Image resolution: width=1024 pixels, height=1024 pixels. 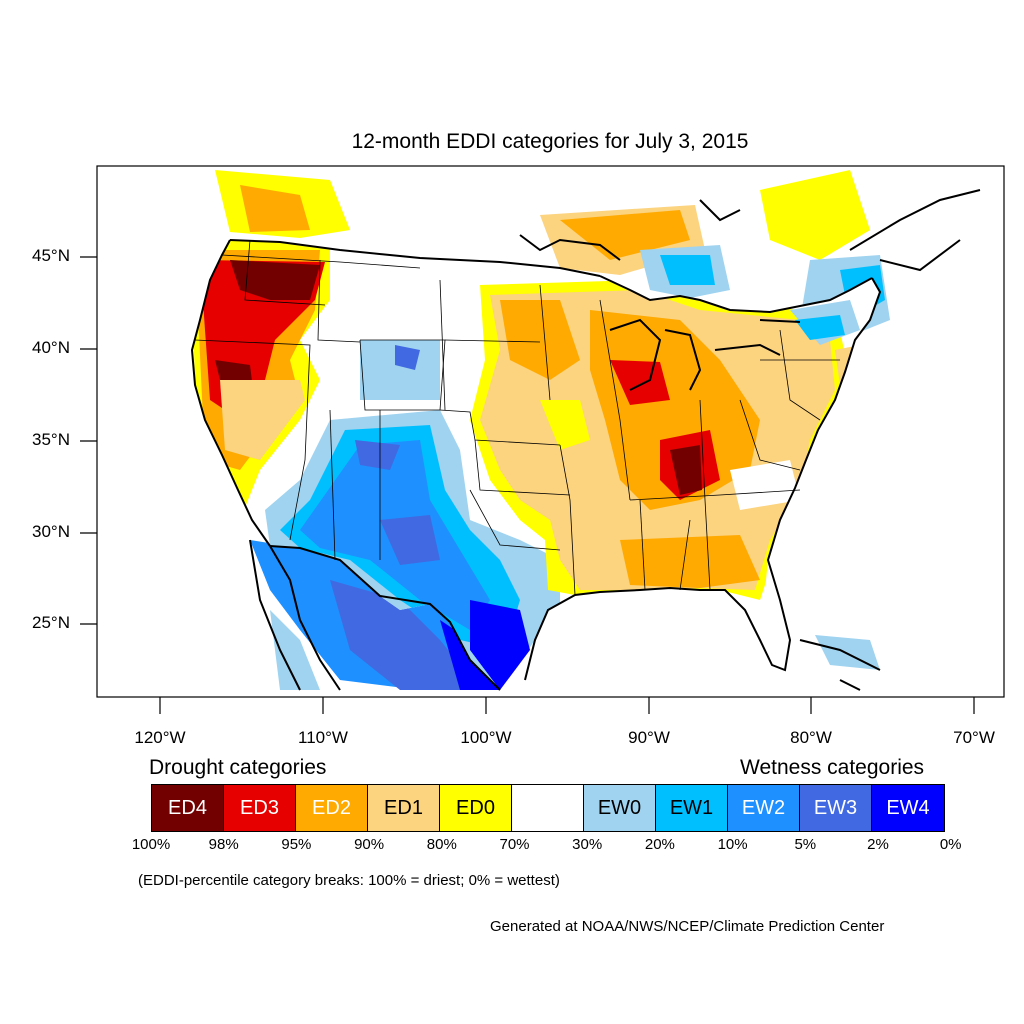 I want to click on percentile-break-label: 10%, so click(x=732, y=844).